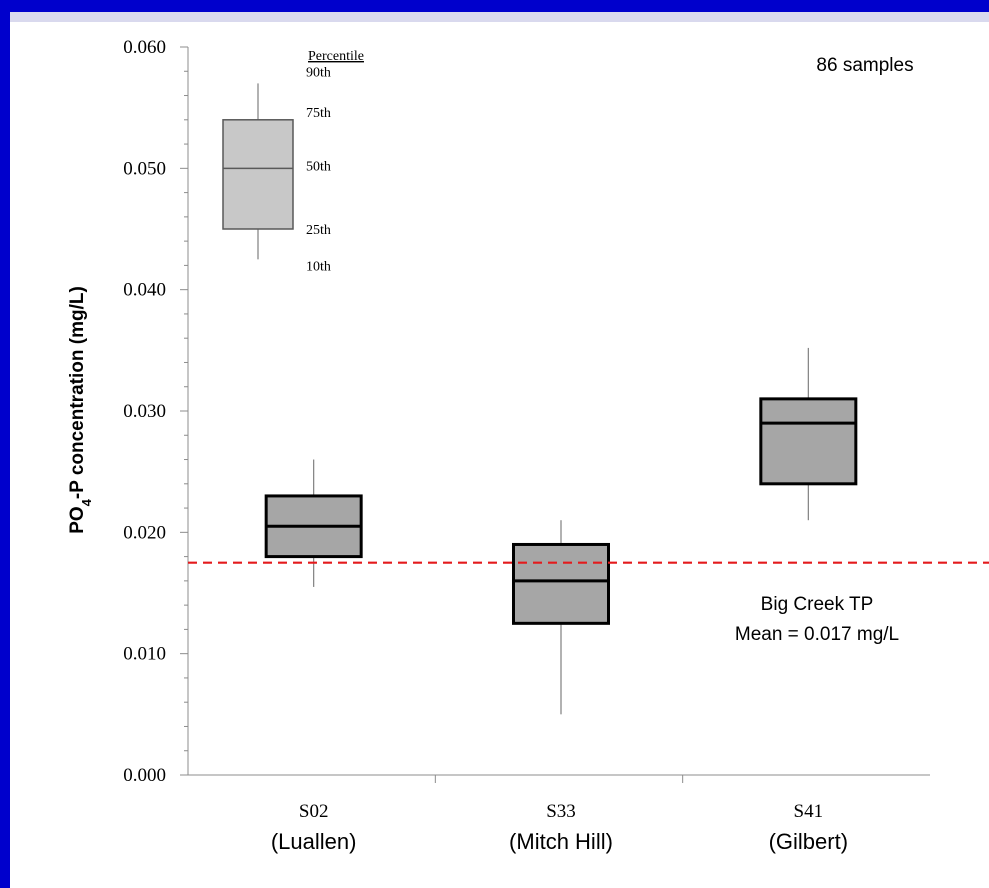  I want to click on legend-percentile-label: 75th, so click(318, 113).